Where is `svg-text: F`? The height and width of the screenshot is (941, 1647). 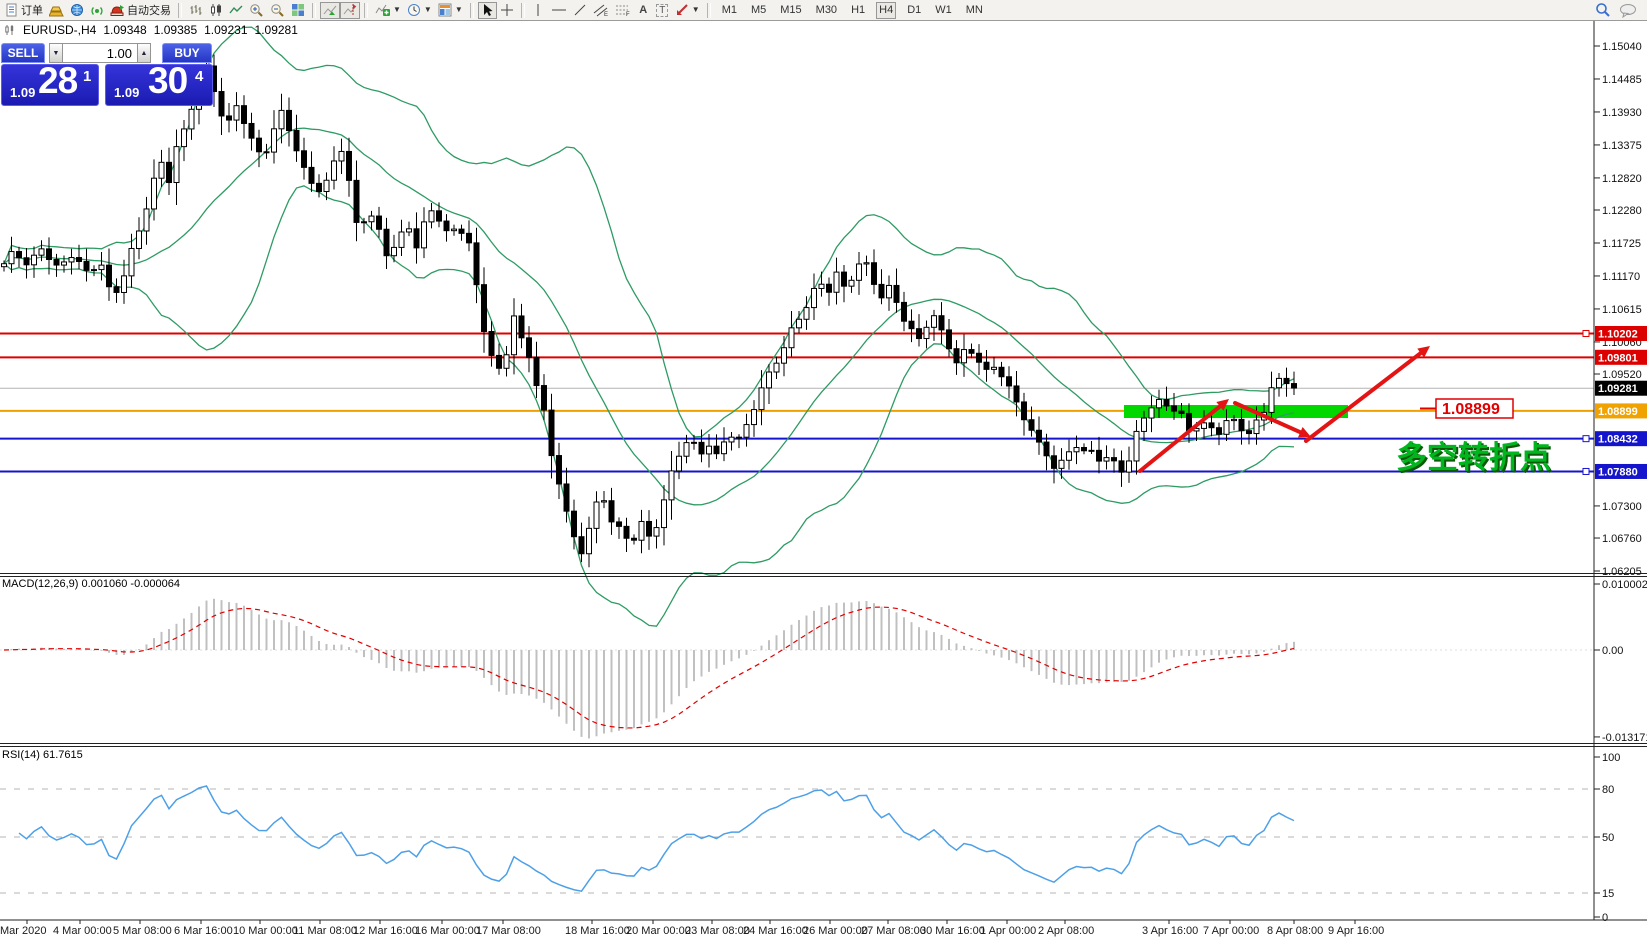
svg-text: F is located at coordinates (628, 14).